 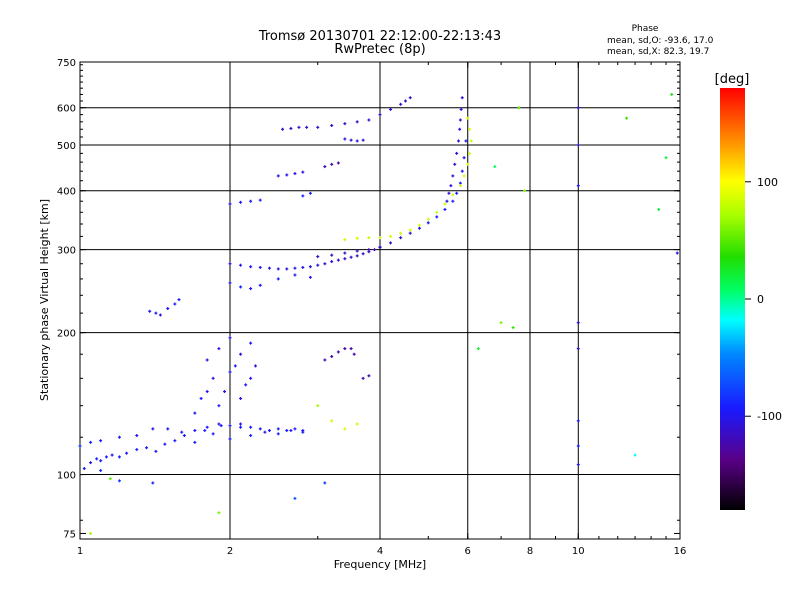 What do you see at coordinates (380, 564) in the screenshot?
I see `x-axis-label: Frequency [MHz]` at bounding box center [380, 564].